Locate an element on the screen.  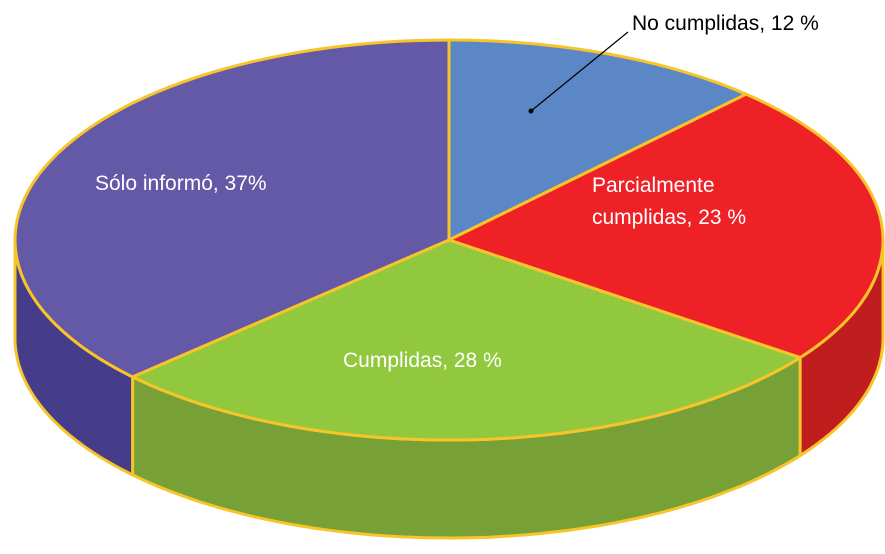
data-label: Parcialmente cumplidas, 23 % is located at coordinates (669, 201).